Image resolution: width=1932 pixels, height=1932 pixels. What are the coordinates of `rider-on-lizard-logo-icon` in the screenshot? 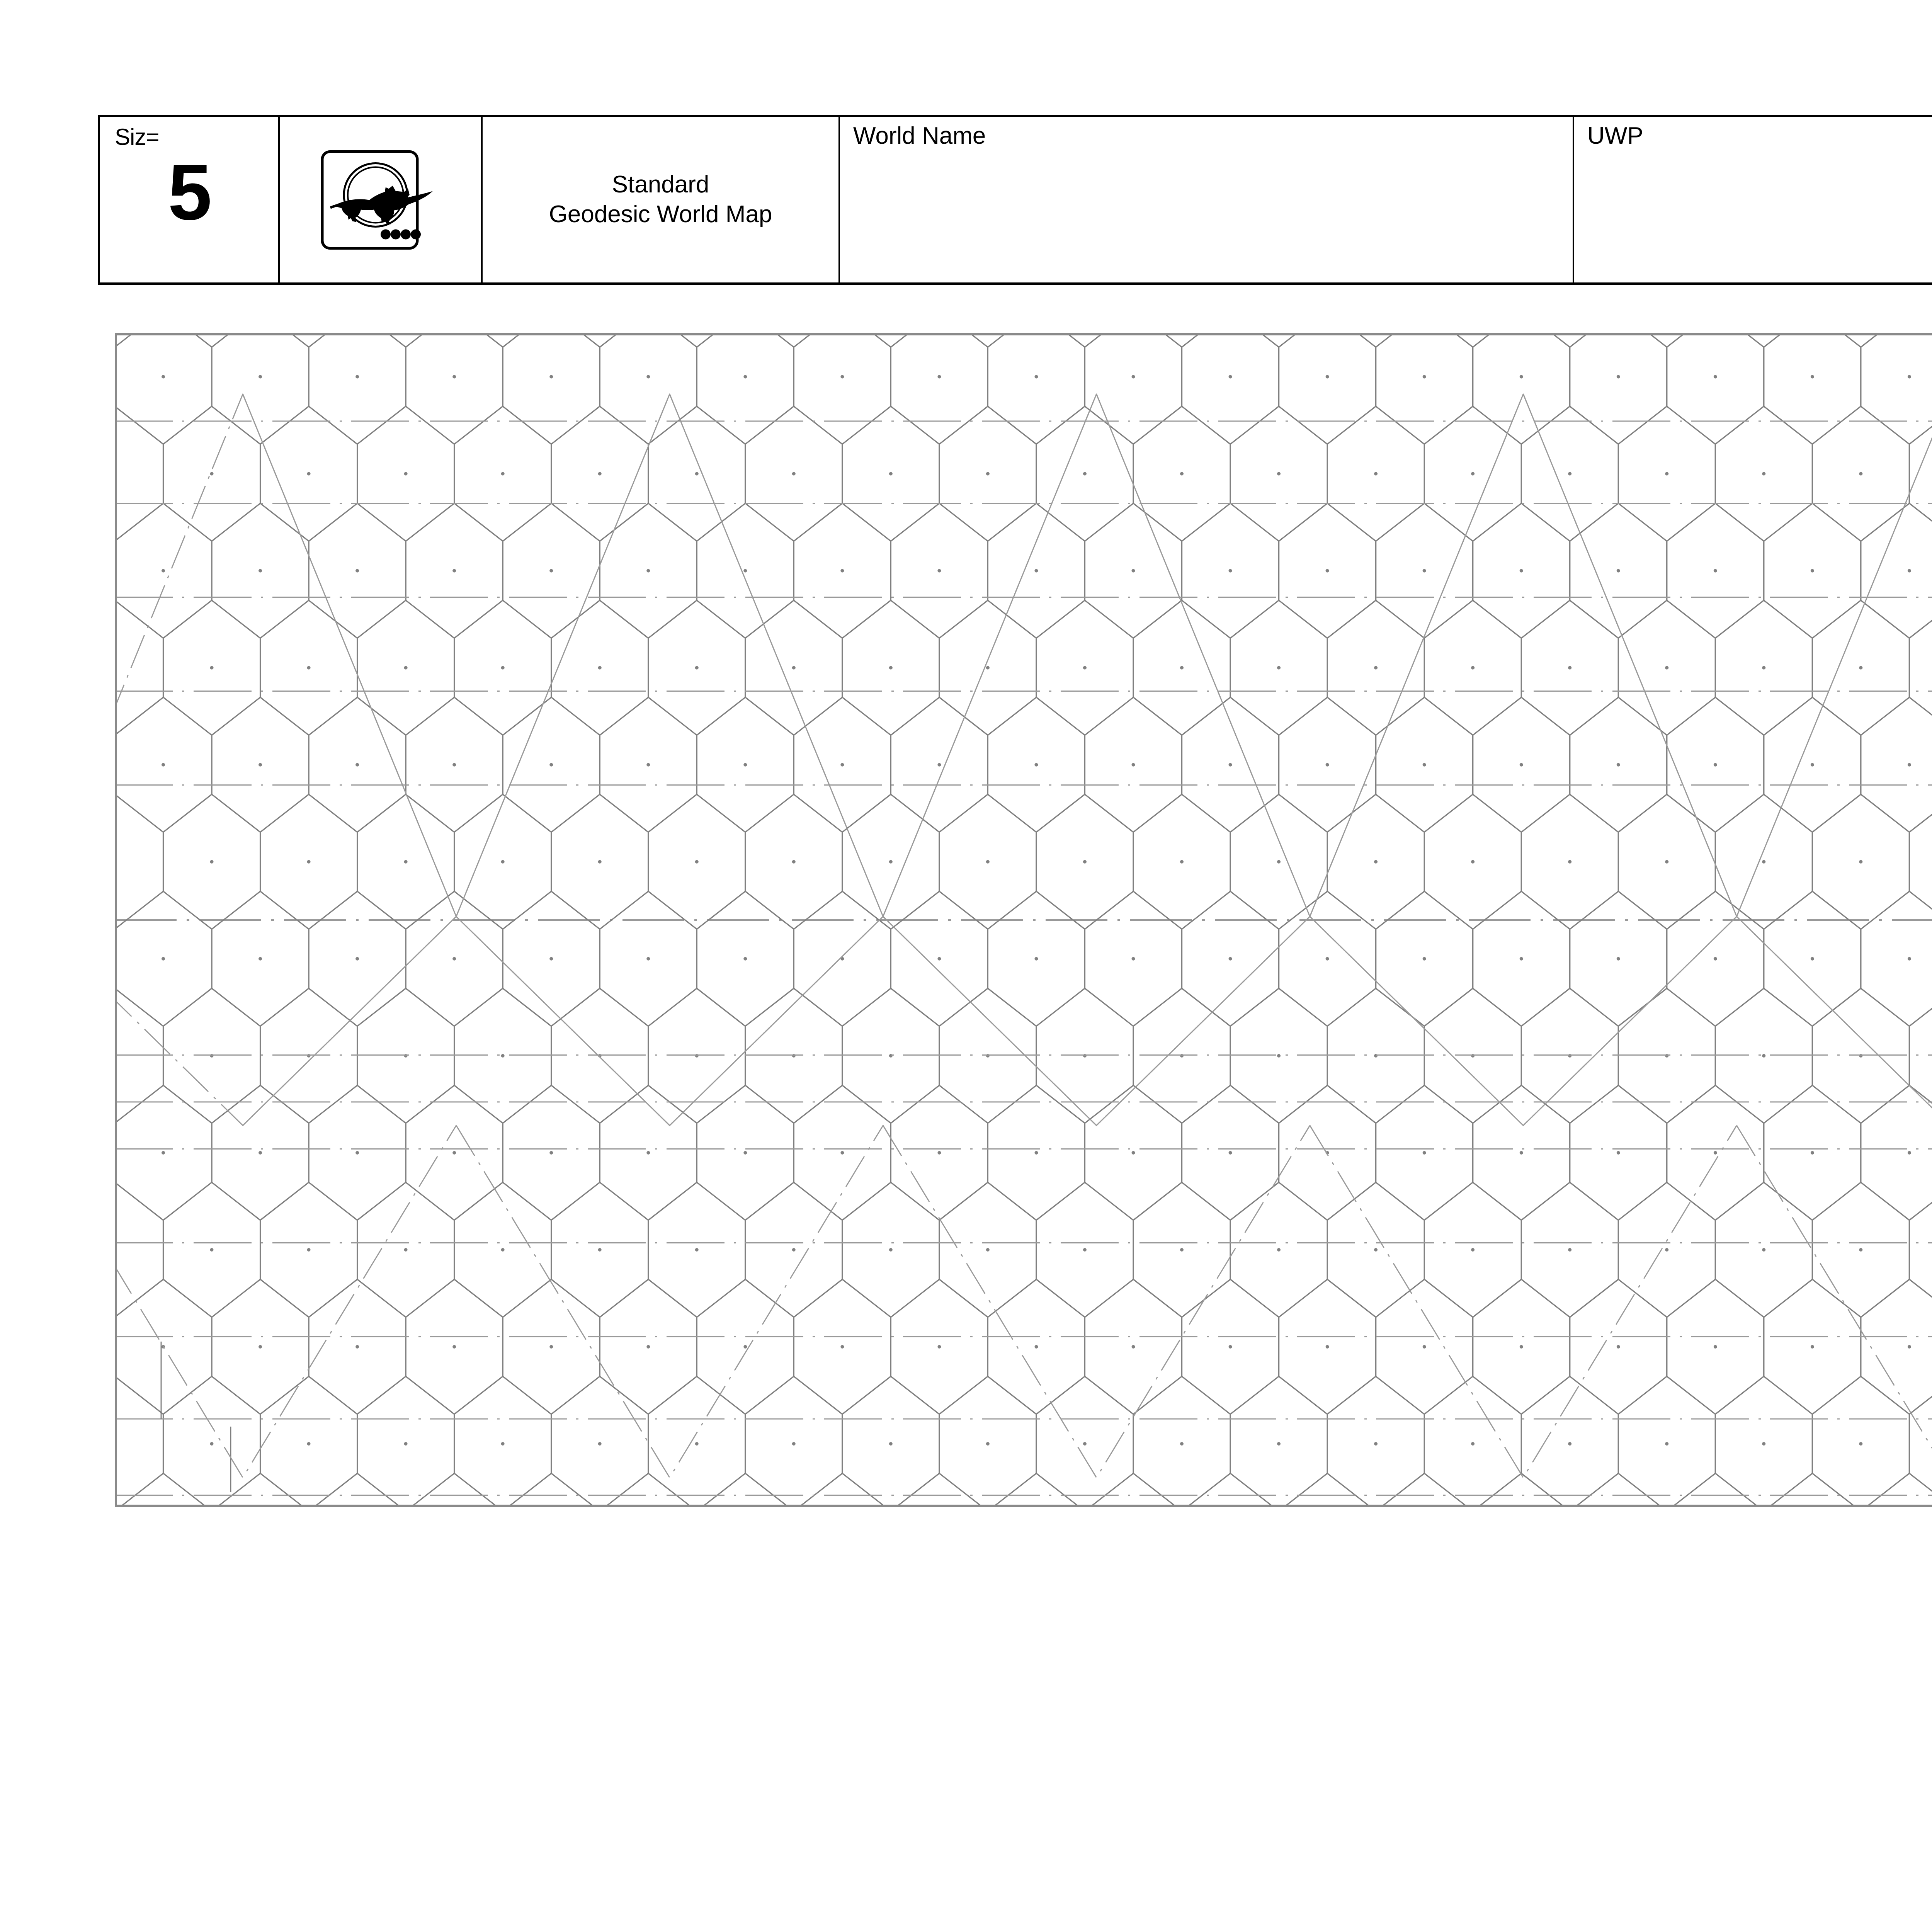 It's located at (381, 200).